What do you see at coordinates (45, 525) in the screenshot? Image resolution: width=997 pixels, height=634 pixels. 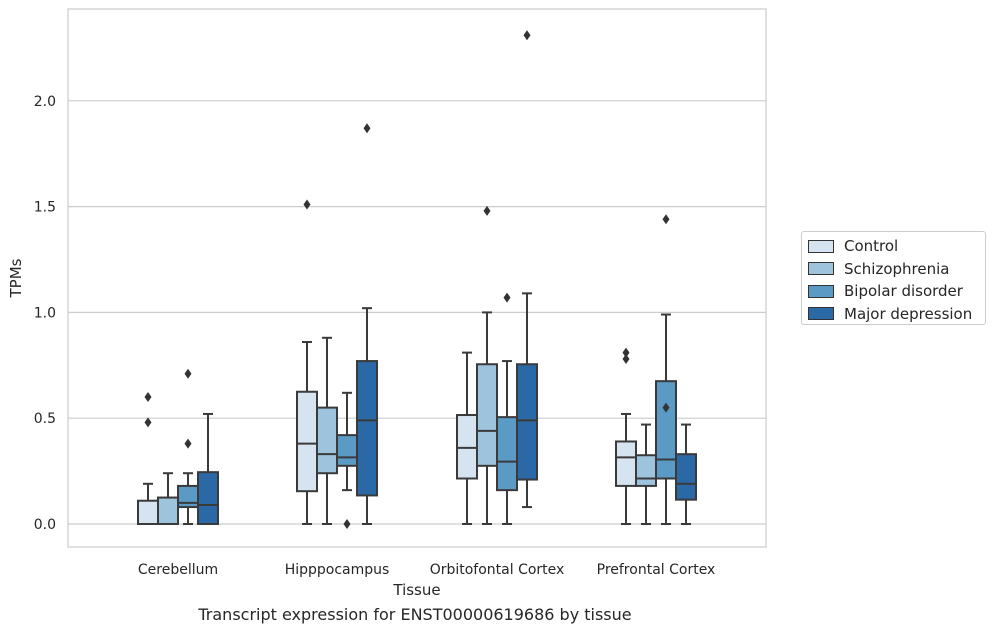 I see `y-tick-label: 0.0` at bounding box center [45, 525].